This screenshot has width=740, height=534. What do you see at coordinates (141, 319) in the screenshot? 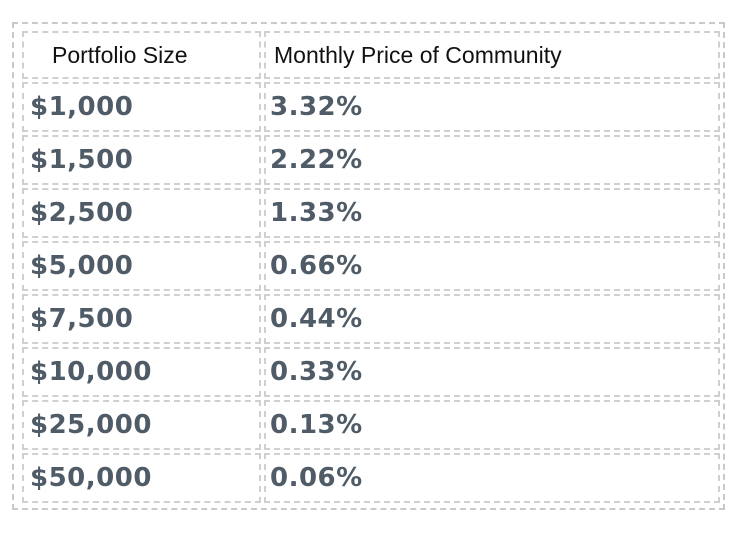
I see `portfolio-size-cell: $7,500` at bounding box center [141, 319].